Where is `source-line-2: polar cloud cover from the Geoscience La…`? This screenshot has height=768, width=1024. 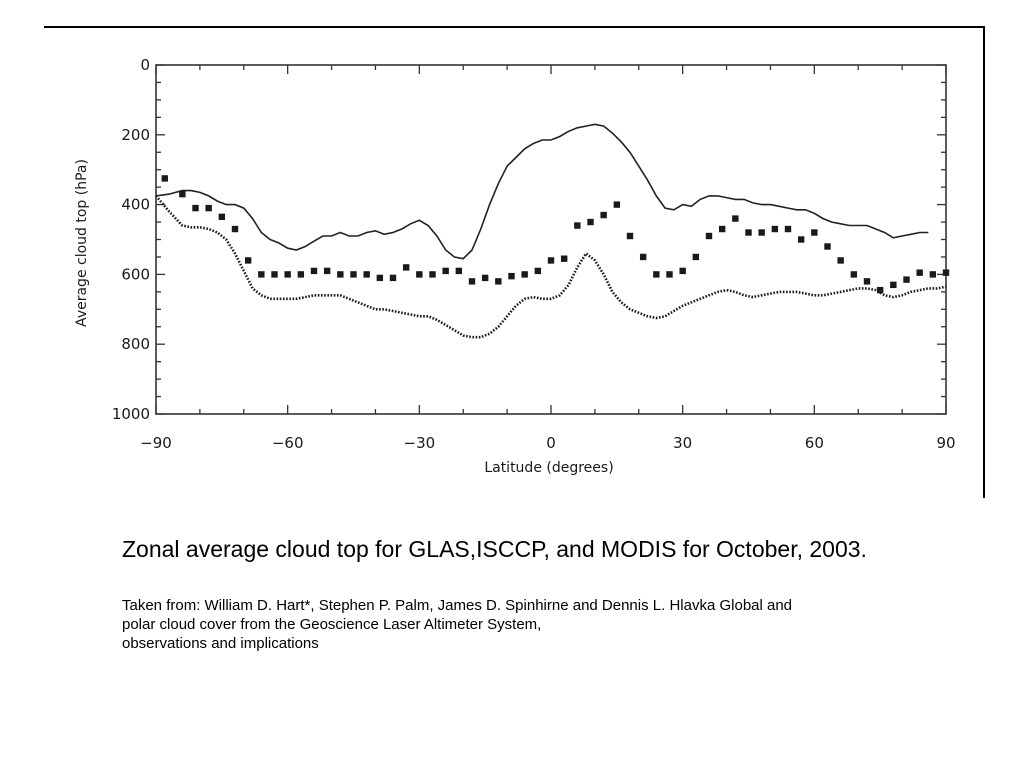 source-line-2: polar cloud cover from the Geoscience La… is located at coordinates (332, 624).